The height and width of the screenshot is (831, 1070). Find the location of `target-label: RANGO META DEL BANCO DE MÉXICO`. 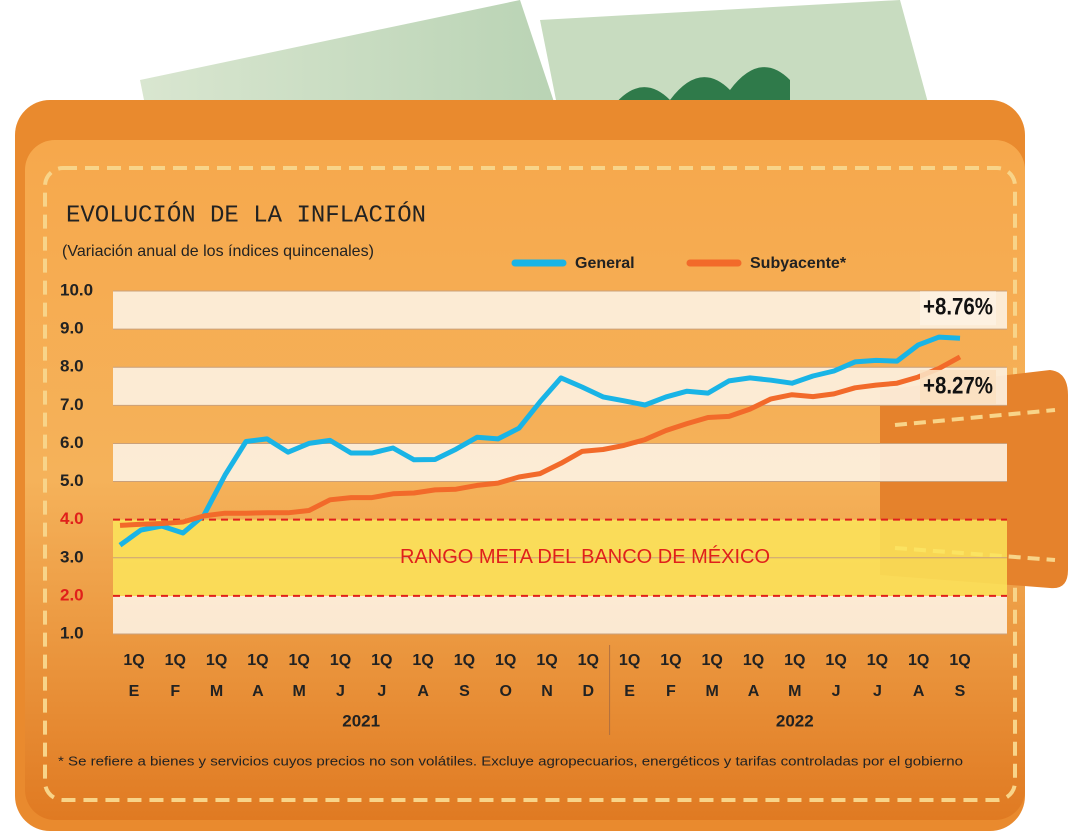

target-label: RANGO META DEL BANCO DE MÉXICO is located at coordinates (585, 556).